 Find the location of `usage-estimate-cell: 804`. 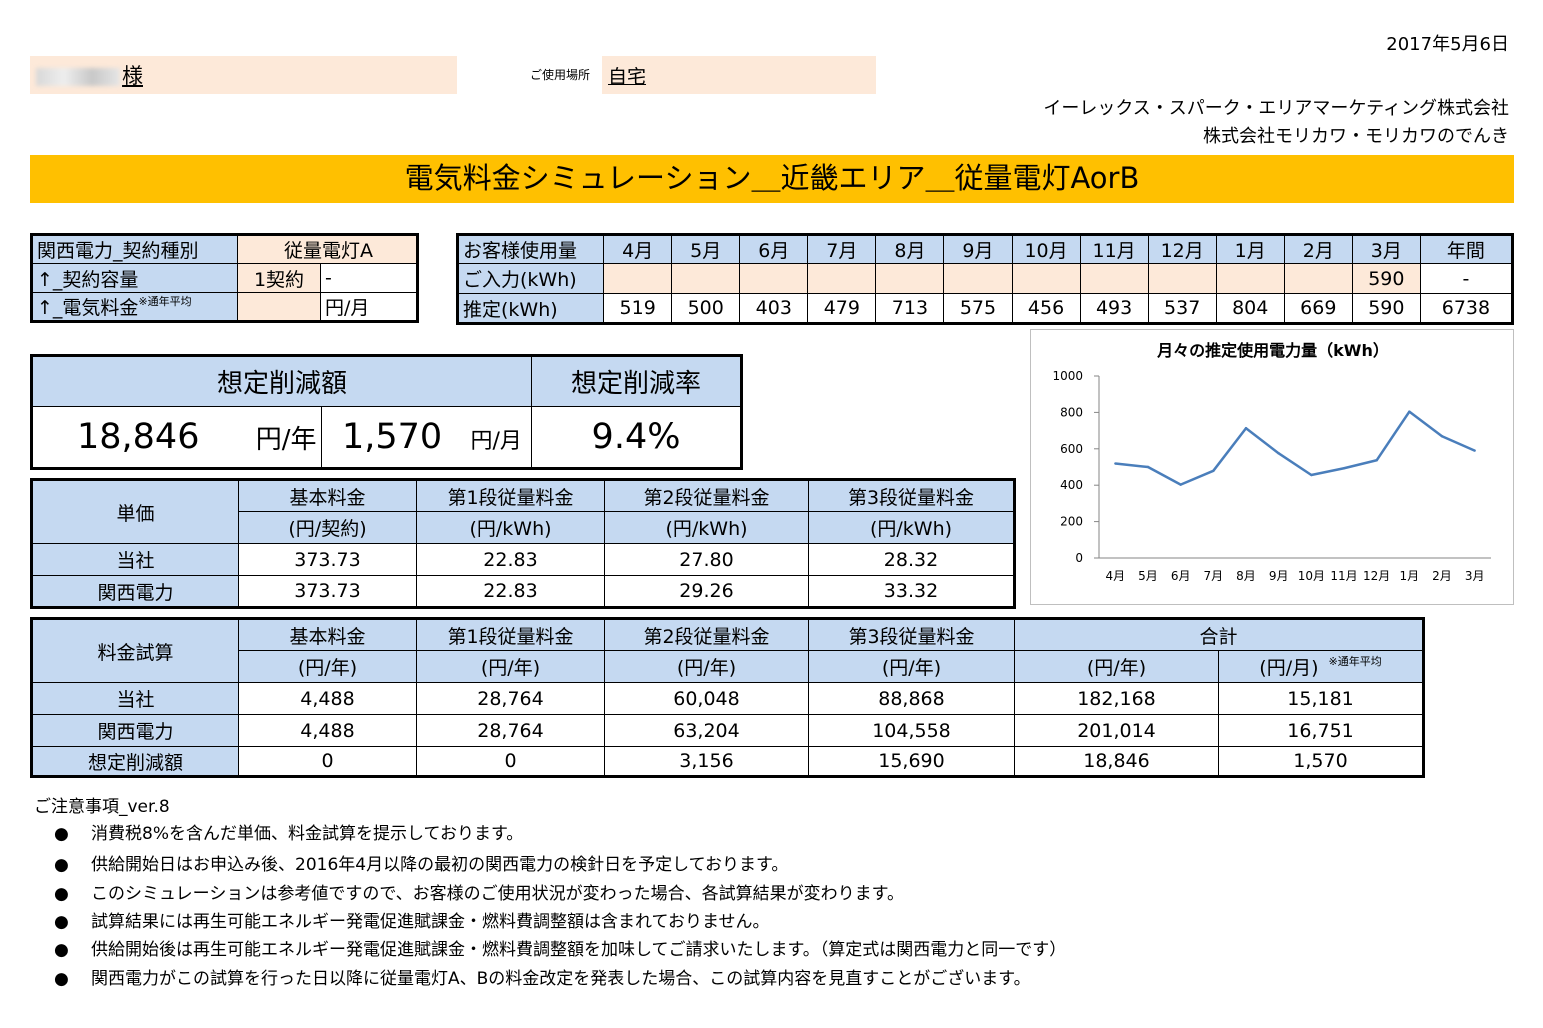

usage-estimate-cell: 804 is located at coordinates (1250, 308).